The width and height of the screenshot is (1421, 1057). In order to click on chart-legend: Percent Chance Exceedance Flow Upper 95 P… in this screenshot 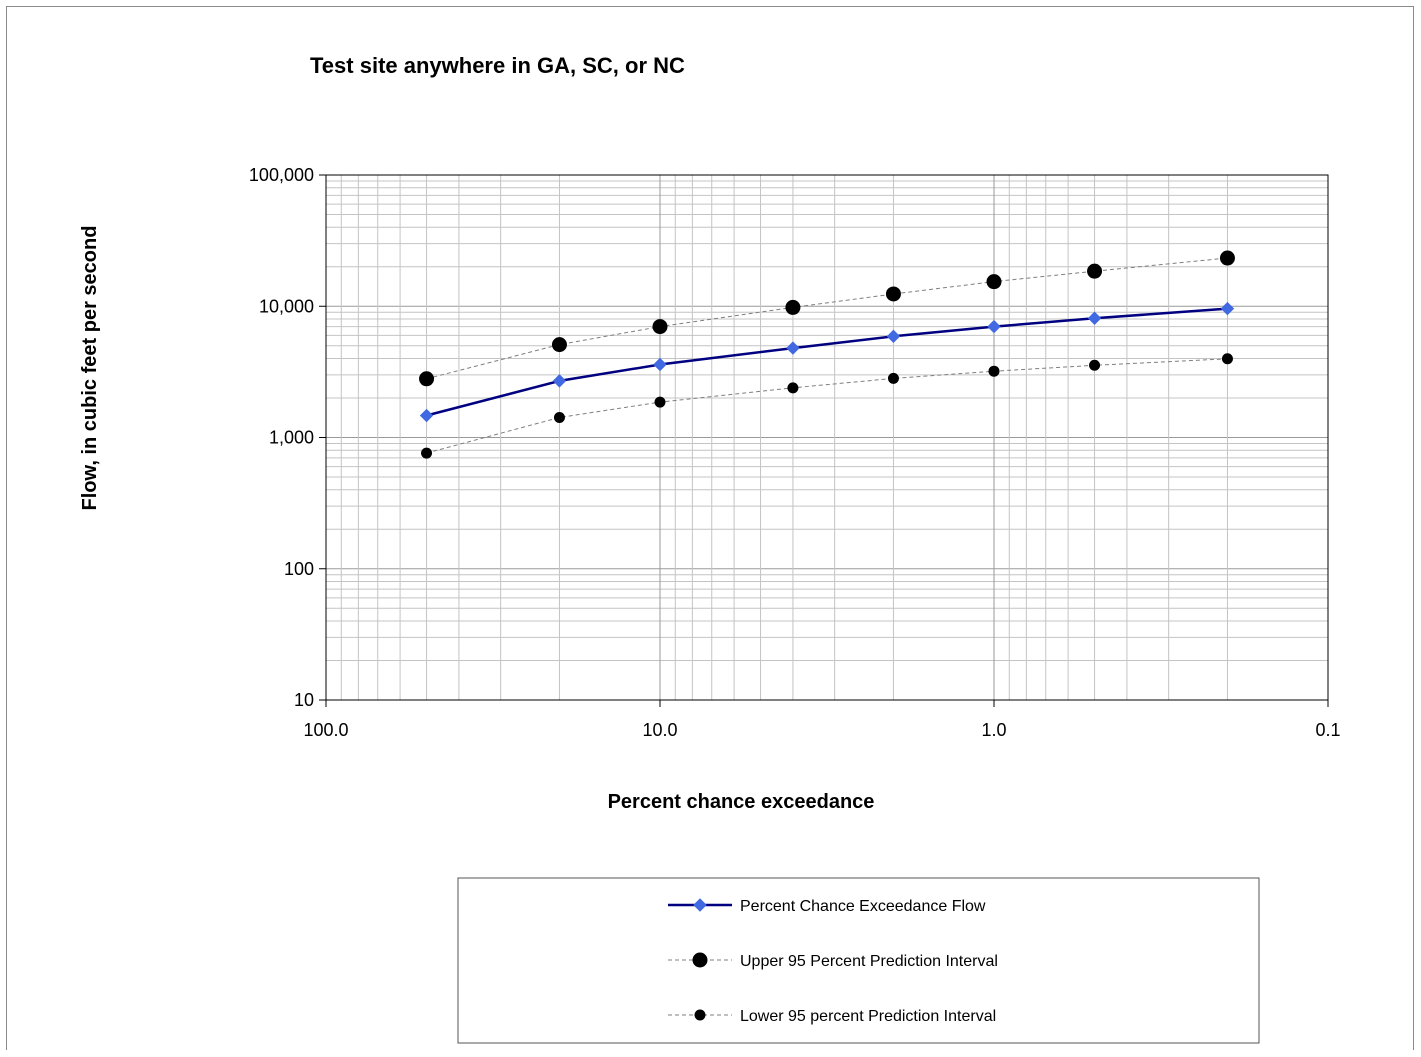, I will do `click(858, 960)`.